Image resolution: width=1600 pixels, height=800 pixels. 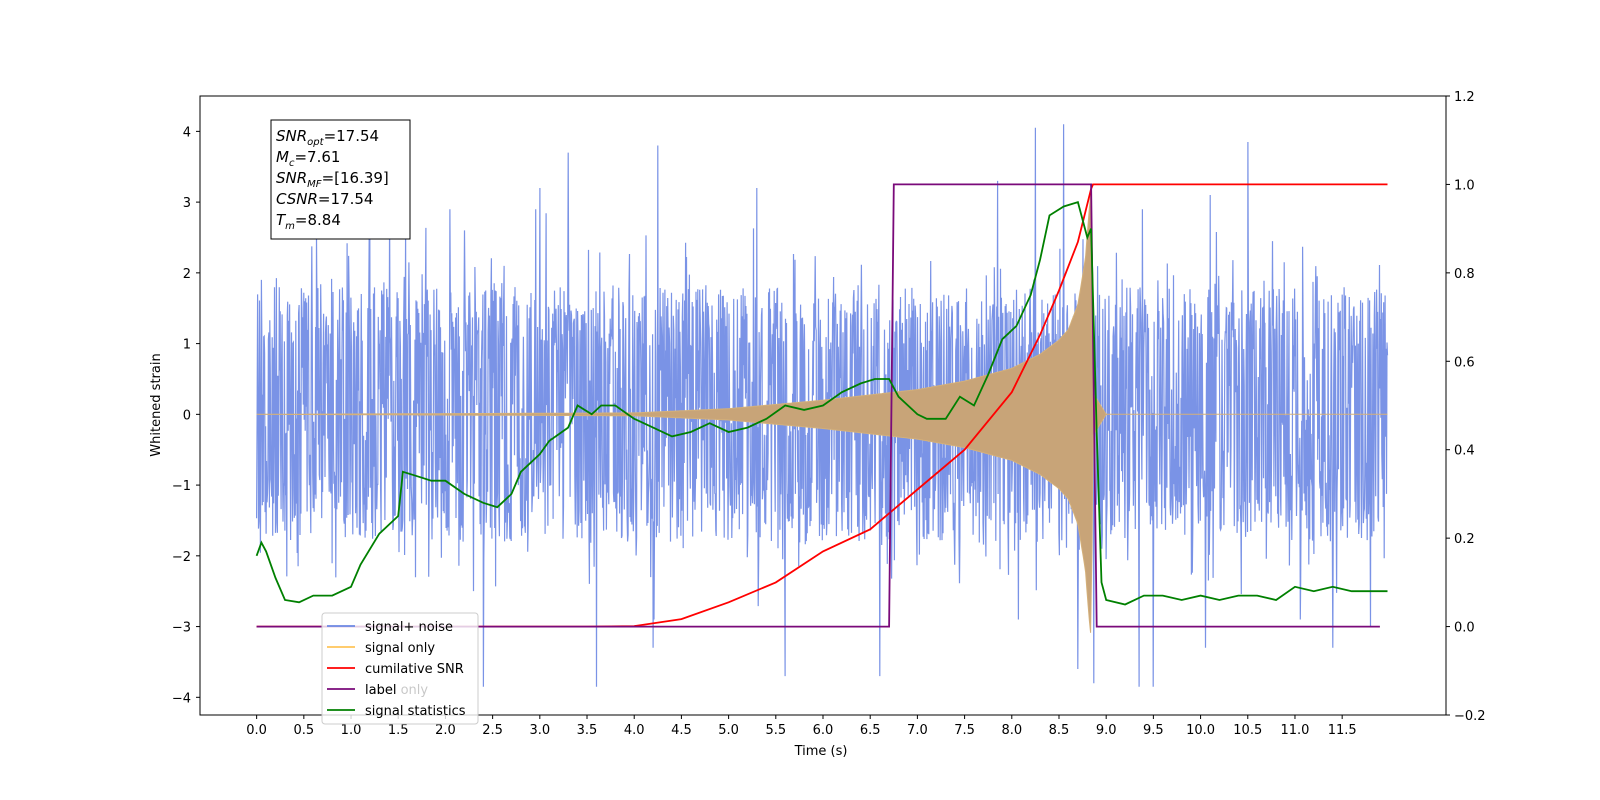 I want to click on x-tick-label: 1.5, so click(x=398, y=730).